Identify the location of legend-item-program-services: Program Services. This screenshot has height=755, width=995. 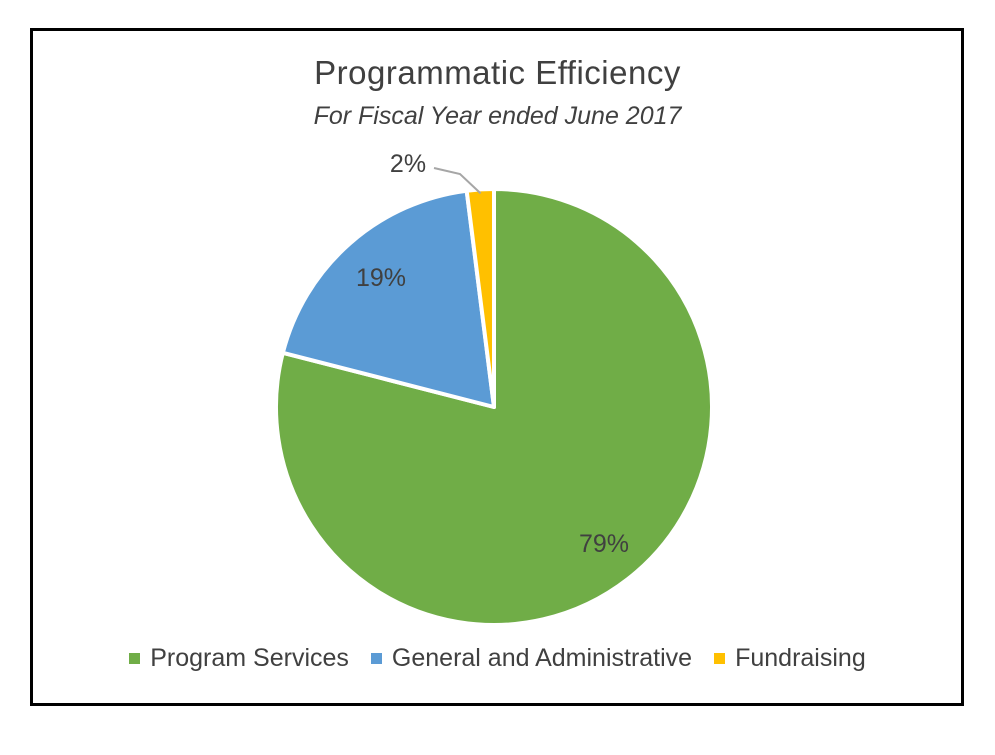
(239, 658).